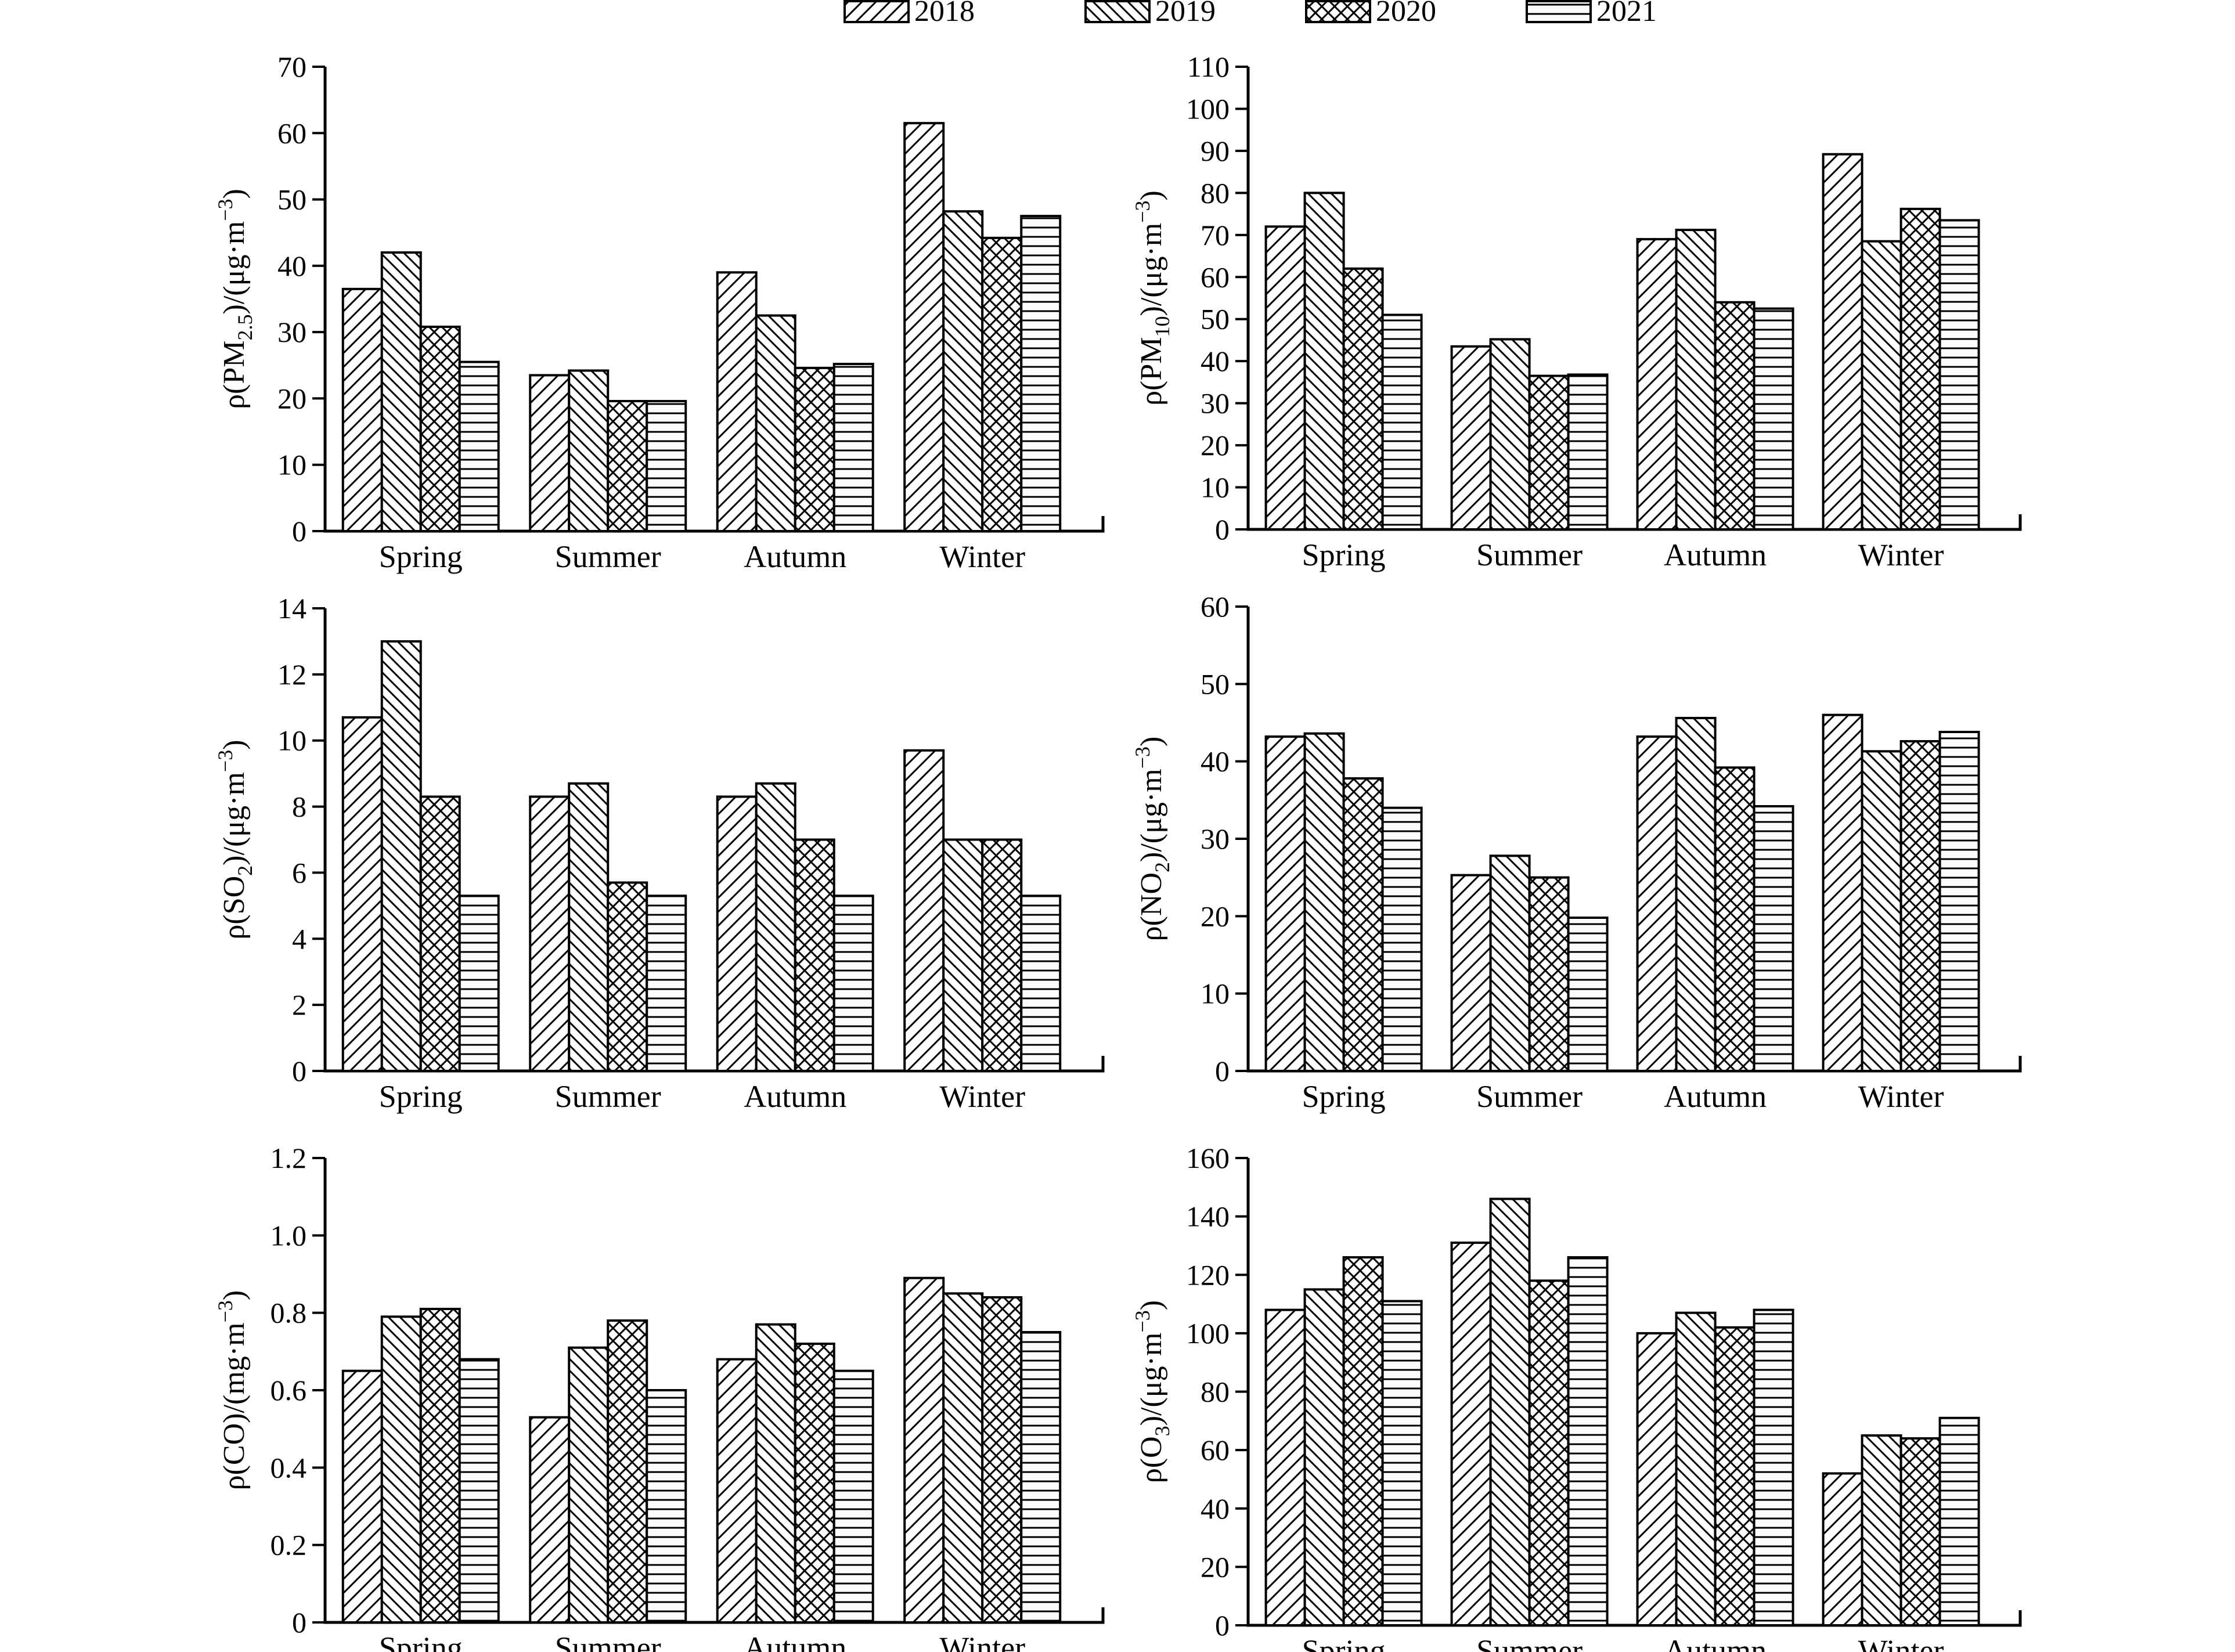 This screenshot has height=1652, width=2235. What do you see at coordinates (235, 299) in the screenshot?
I see `y-axis-label: ρ(PM2.5)/(μg·m−3)` at bounding box center [235, 299].